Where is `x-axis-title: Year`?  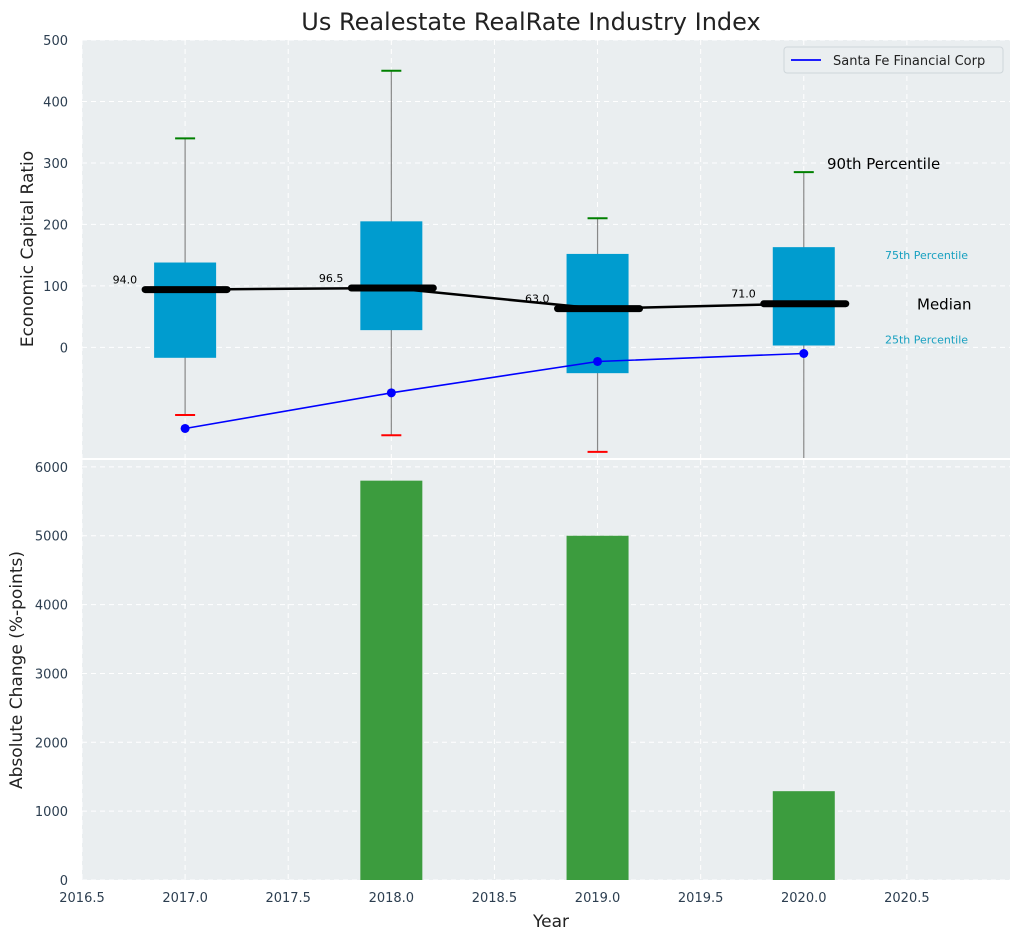 x-axis-title: Year is located at coordinates (550, 922).